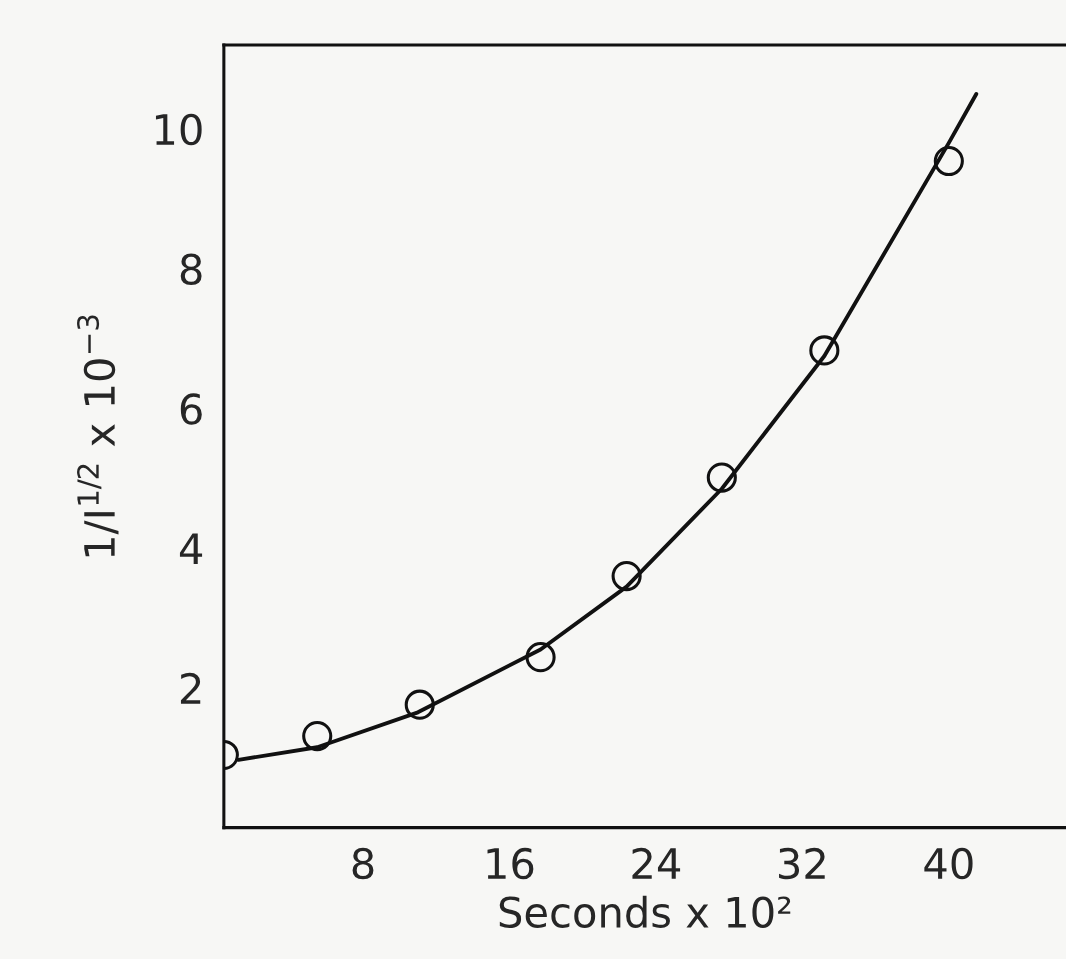 The width and height of the screenshot is (1066, 959). Describe the element at coordinates (645, 911) in the screenshot. I see `x-axis-title: Seconds x 10²` at that location.